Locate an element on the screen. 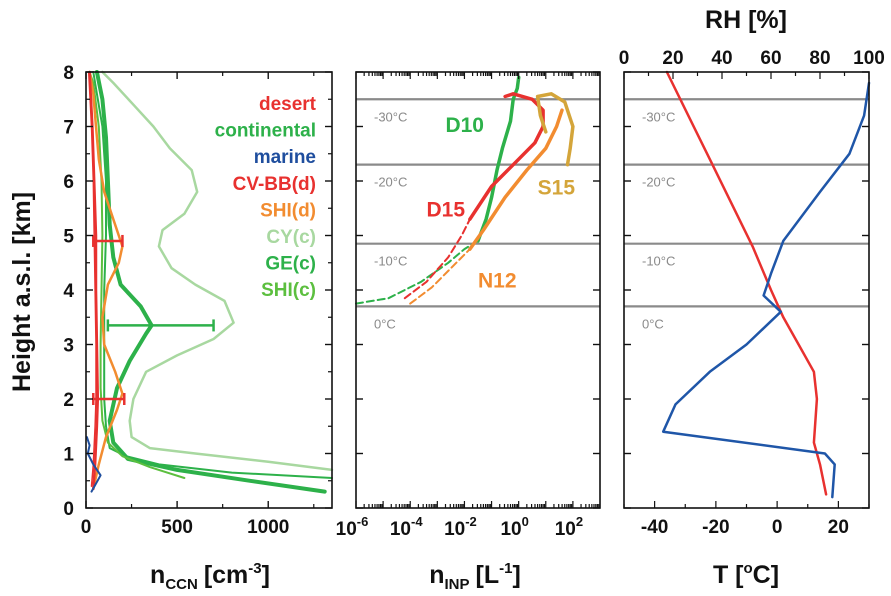 This screenshot has width=891, height=596. inp-series-group is located at coordinates (465, 190).